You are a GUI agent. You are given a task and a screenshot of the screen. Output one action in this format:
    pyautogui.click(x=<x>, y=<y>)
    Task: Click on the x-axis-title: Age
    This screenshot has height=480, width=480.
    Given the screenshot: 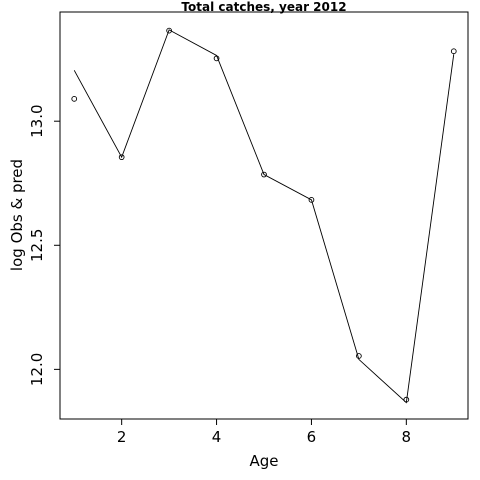 What is the action you would take?
    pyautogui.click(x=263, y=461)
    